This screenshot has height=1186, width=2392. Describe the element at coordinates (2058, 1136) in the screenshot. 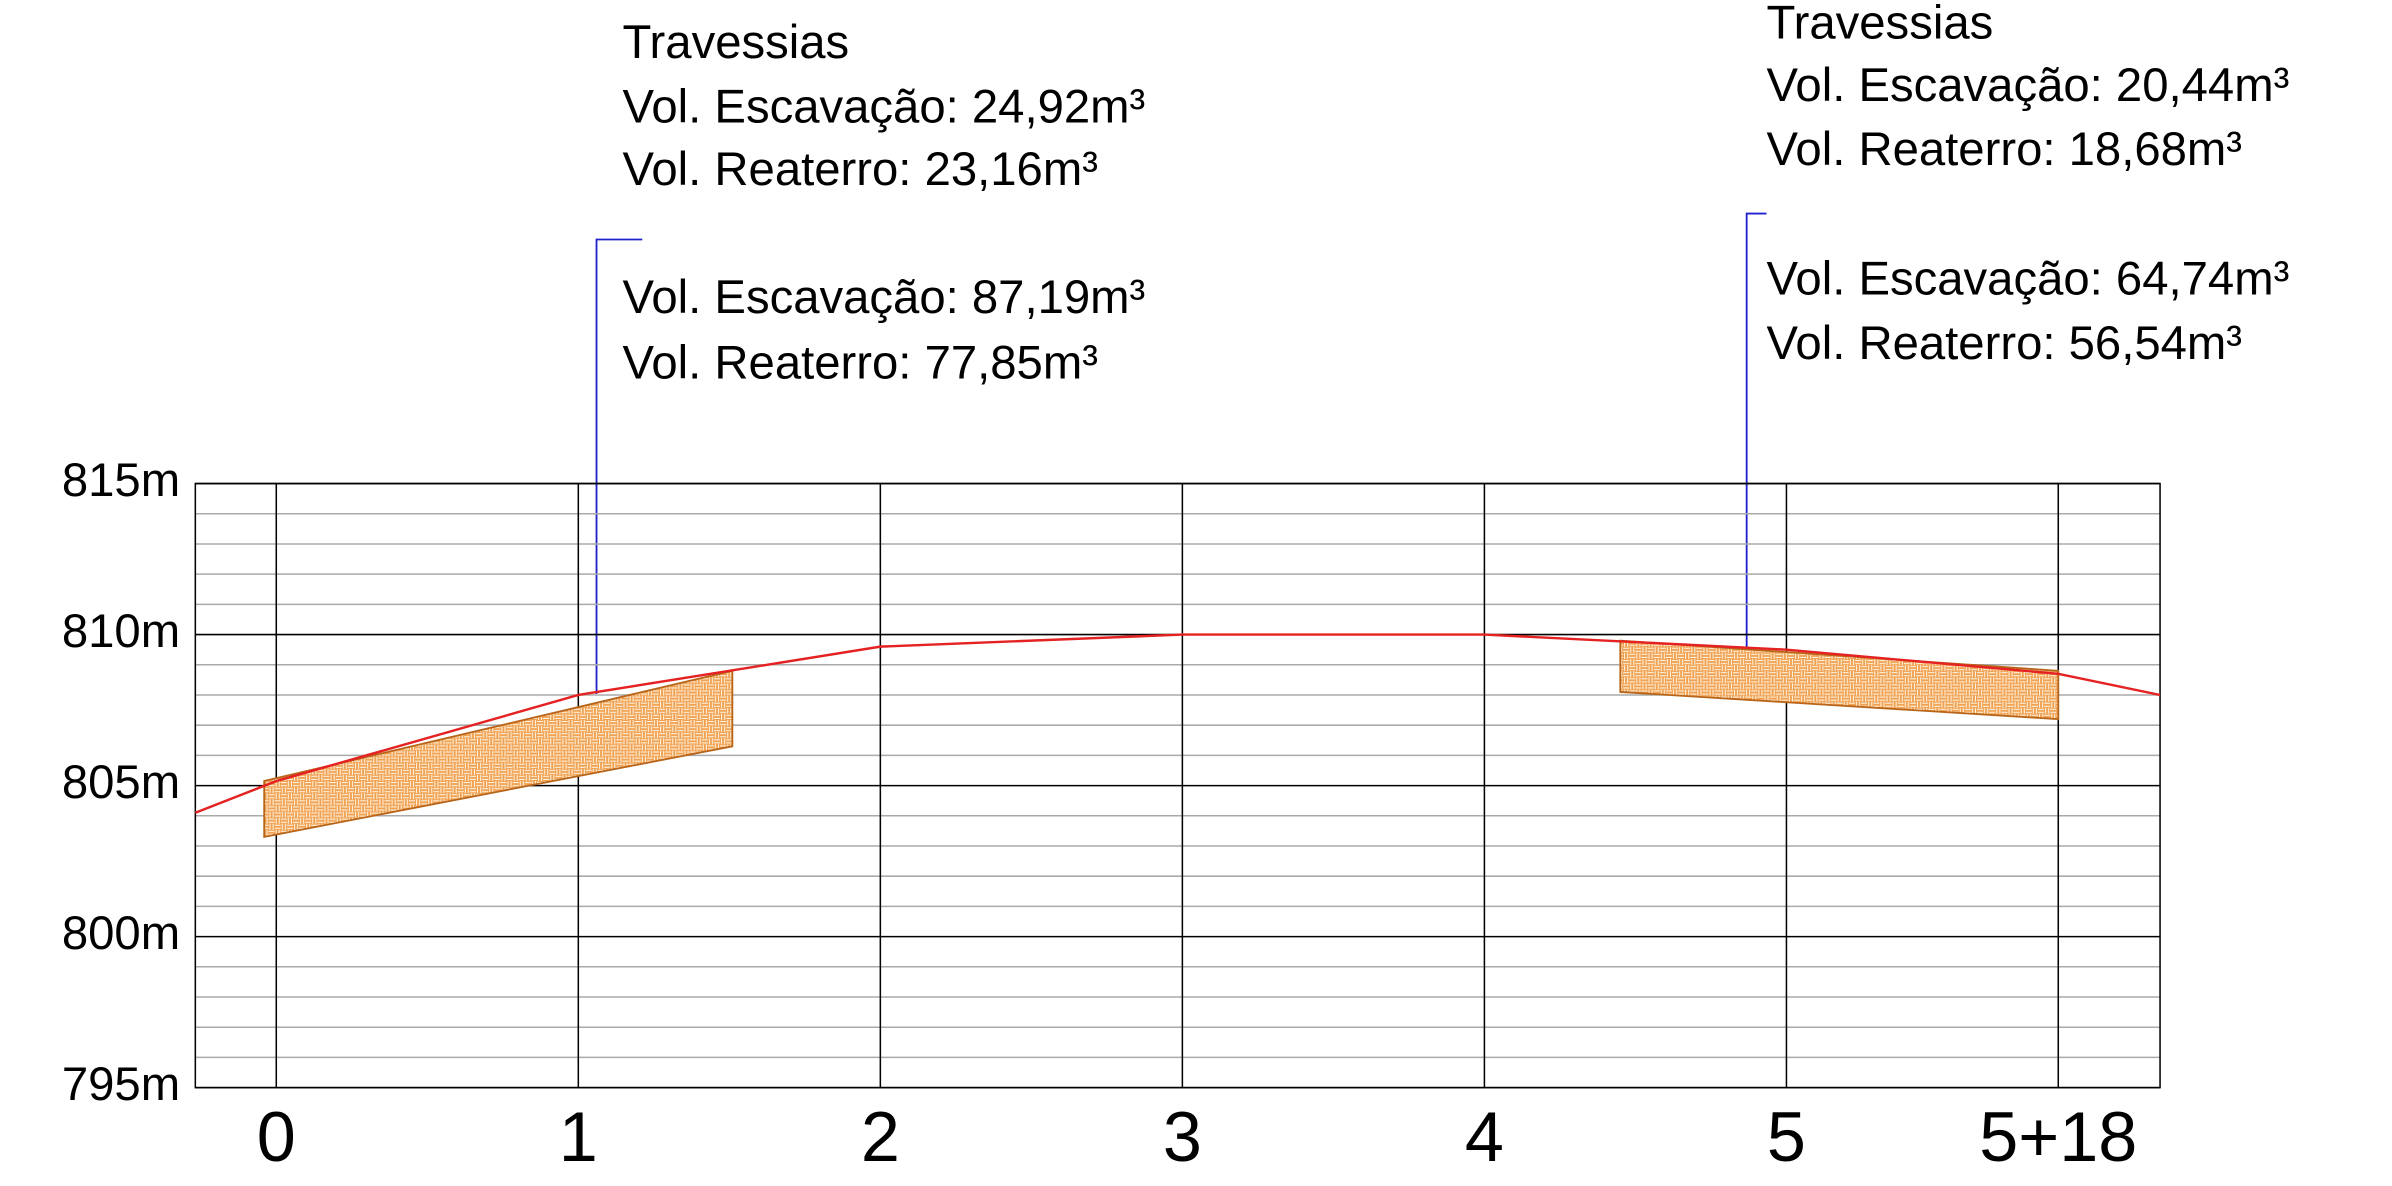

I see `x-tick-label: 5+18` at that location.